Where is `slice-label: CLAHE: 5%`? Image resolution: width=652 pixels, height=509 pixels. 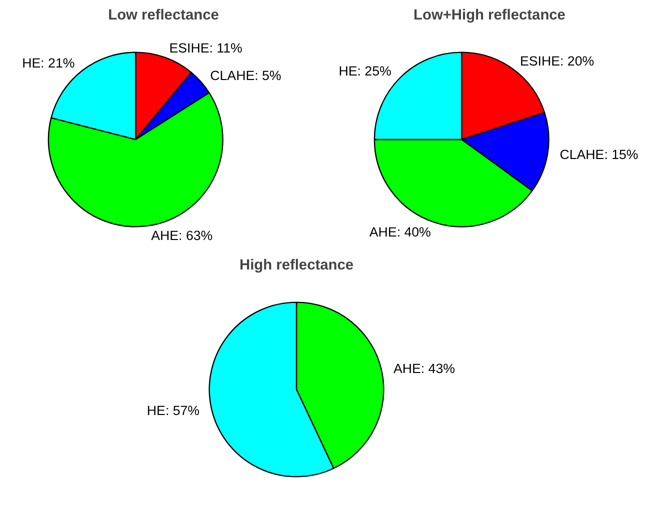 slice-label: CLAHE: 5% is located at coordinates (246, 75).